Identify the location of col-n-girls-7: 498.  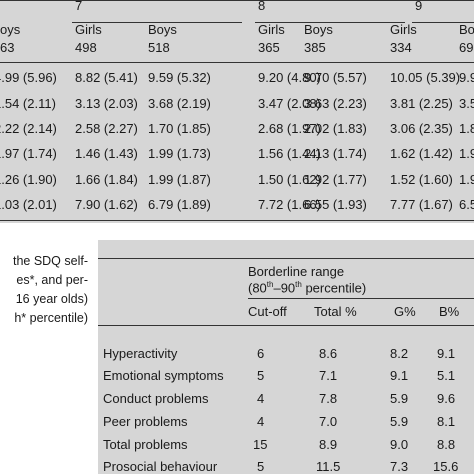
(86, 47).